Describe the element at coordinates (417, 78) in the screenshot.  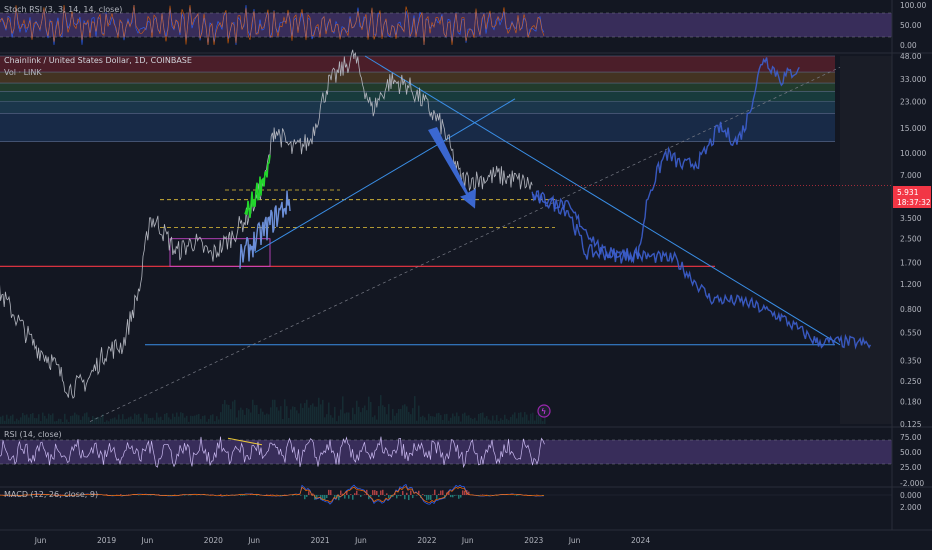
I see `fib-band` at that location.